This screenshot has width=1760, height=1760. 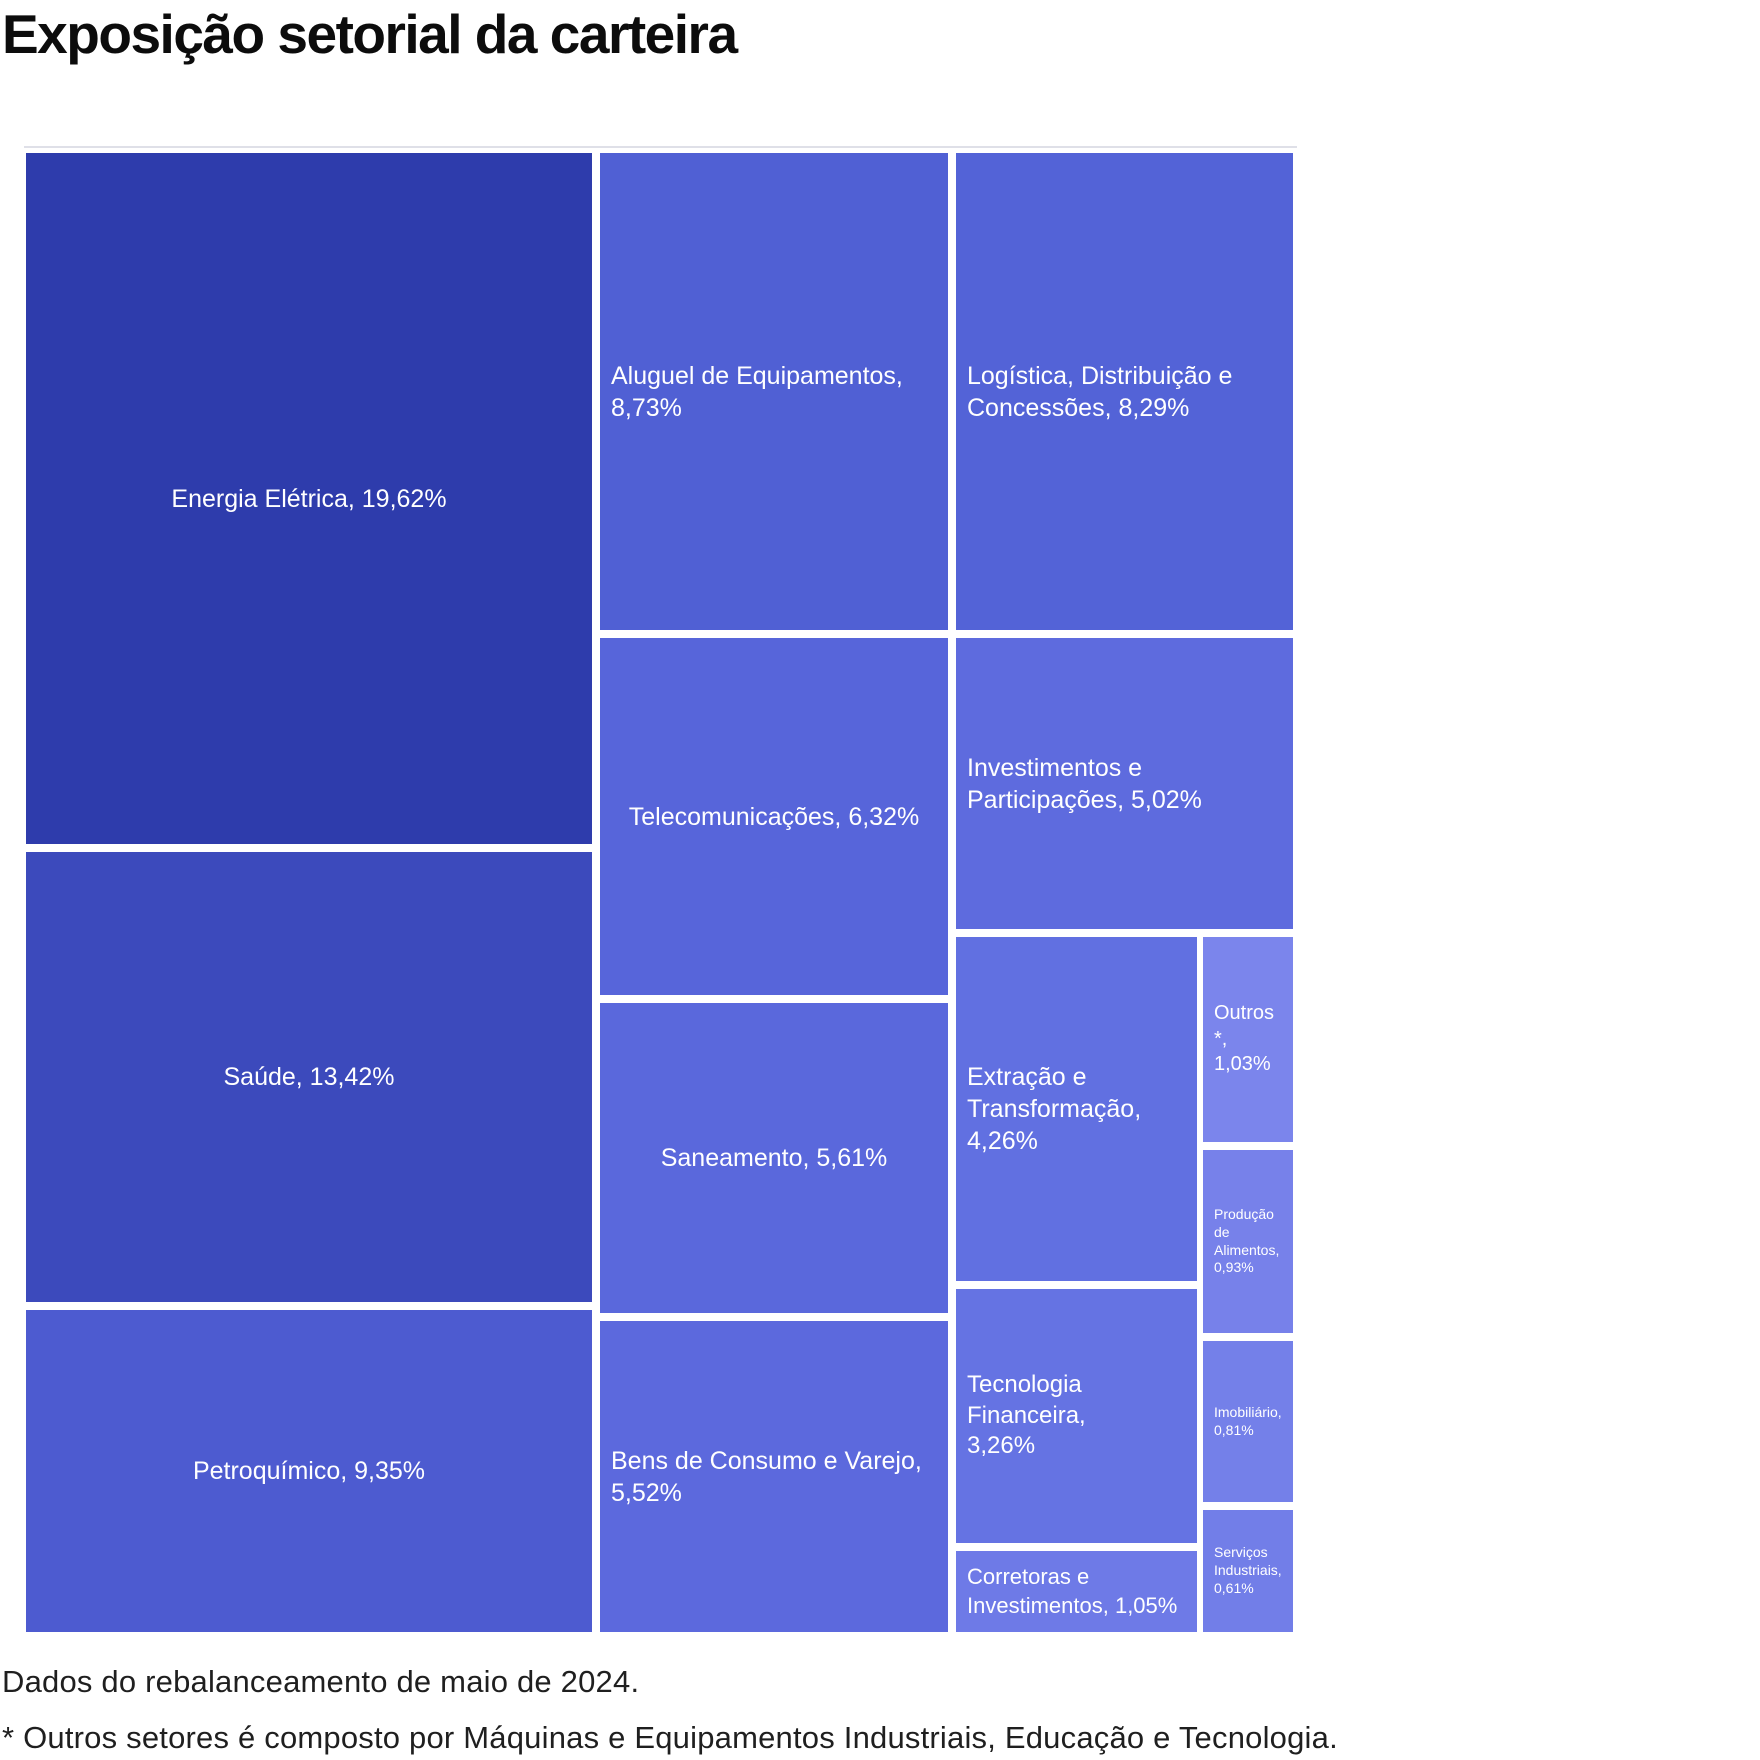 What do you see at coordinates (1072, 1591) in the screenshot?
I see `treemap-cell-label: Corretoras e Investimentos, 1,05%` at bounding box center [1072, 1591].